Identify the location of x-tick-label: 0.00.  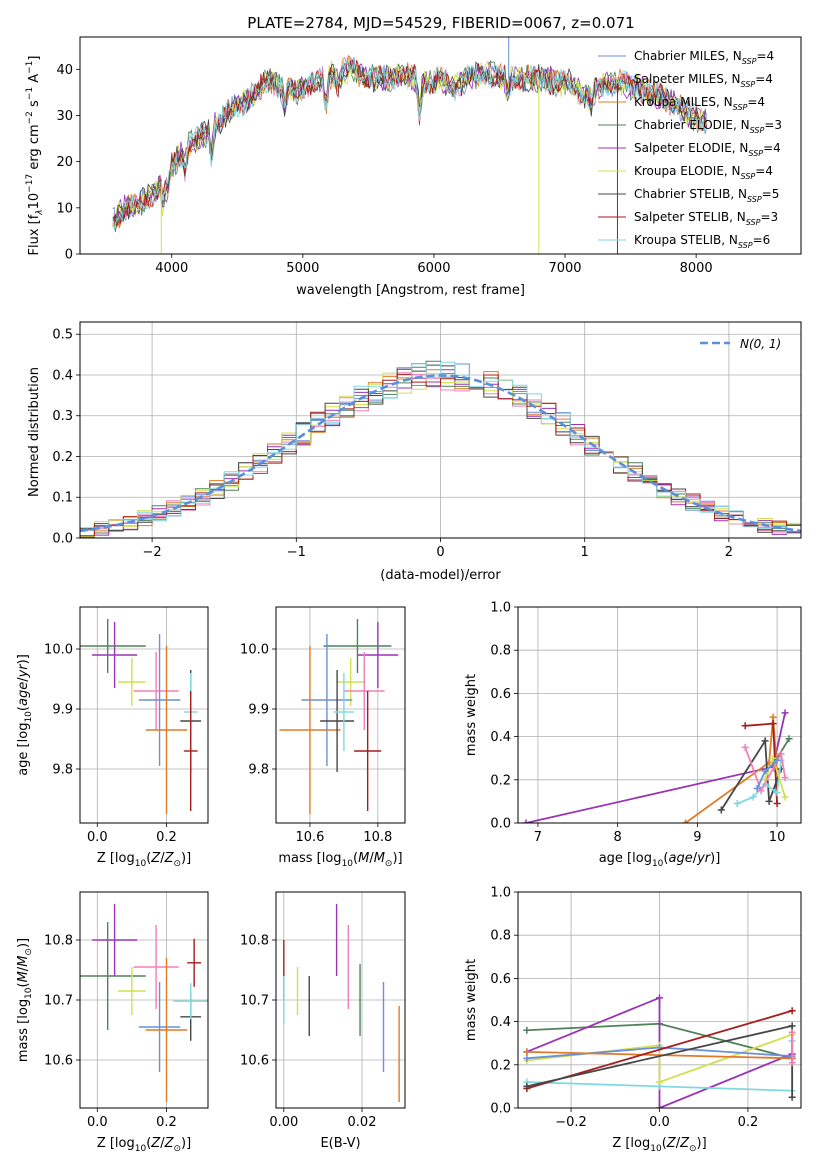
(283, 1122).